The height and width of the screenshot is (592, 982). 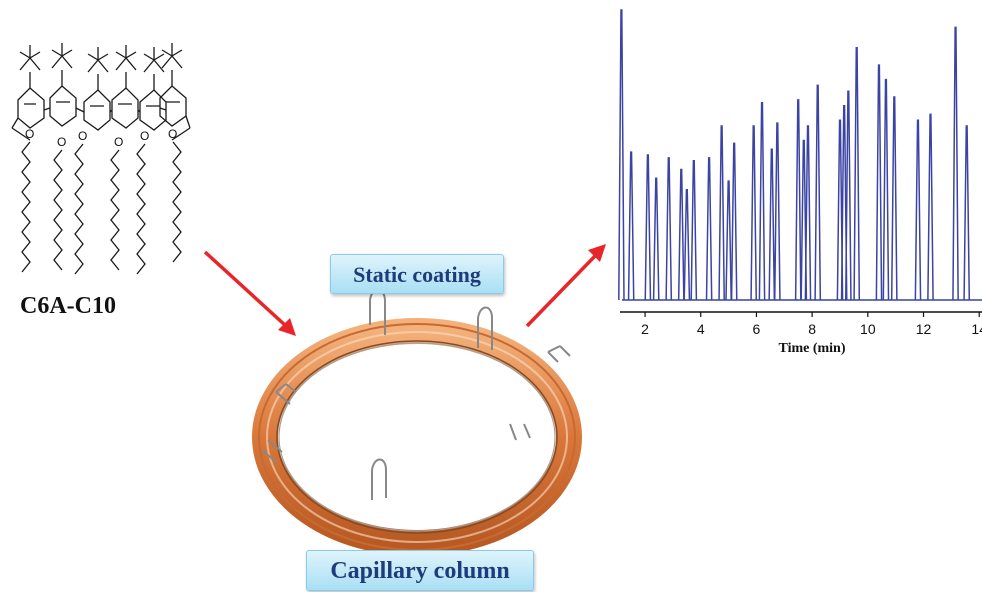 I want to click on x-tick-label-12: 12, so click(x=924, y=329).